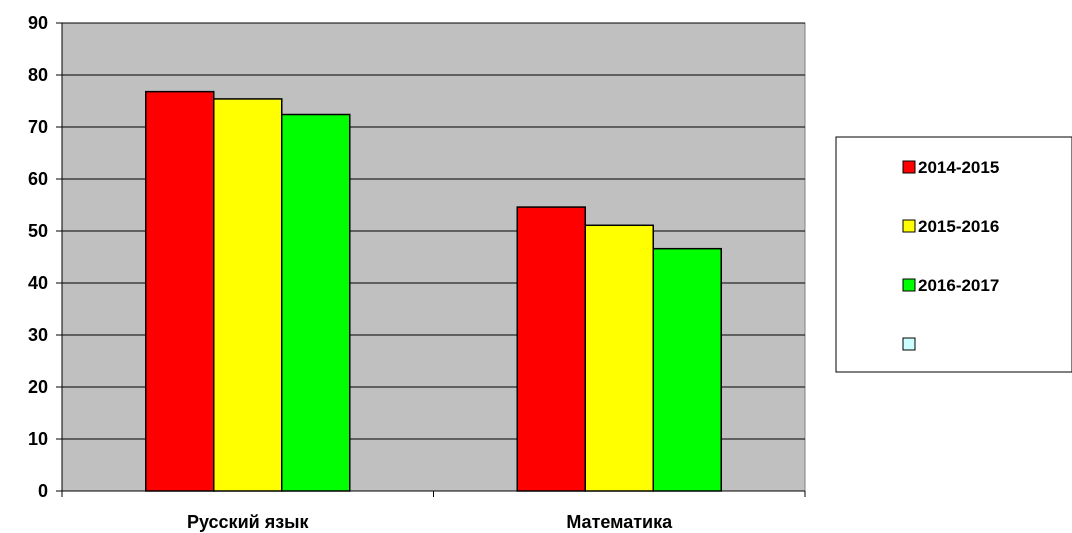  I want to click on y-tick-label: 30, so click(38, 335).